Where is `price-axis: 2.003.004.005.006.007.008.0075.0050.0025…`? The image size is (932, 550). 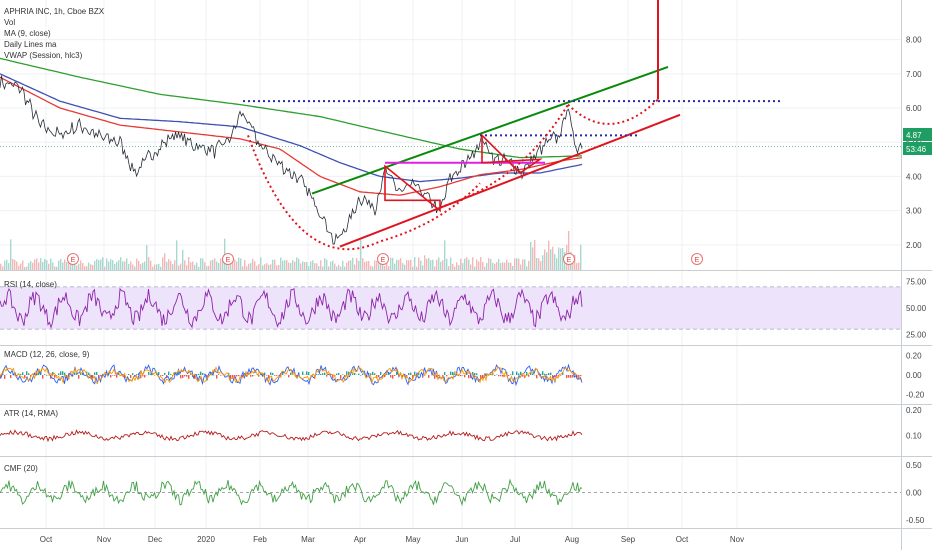 price-axis: 2.003.004.005.006.007.008.0075.0050.0025… is located at coordinates (916, 280).